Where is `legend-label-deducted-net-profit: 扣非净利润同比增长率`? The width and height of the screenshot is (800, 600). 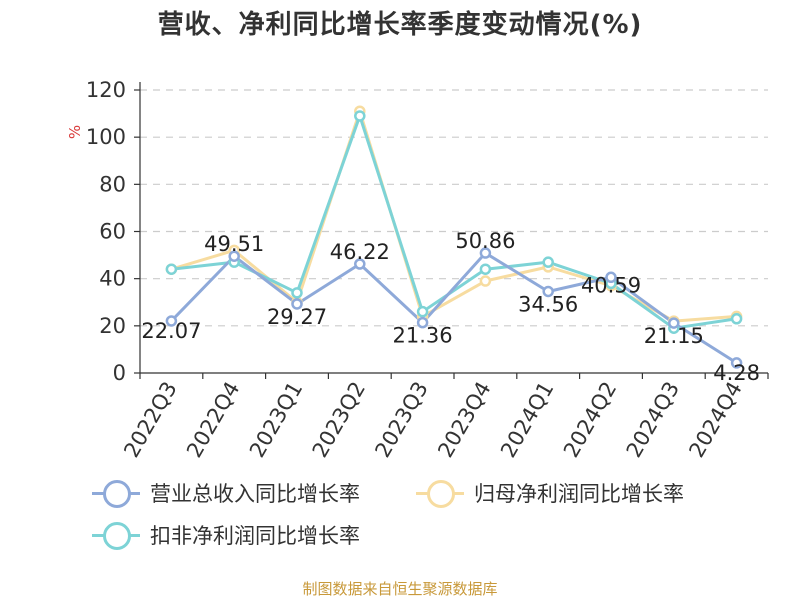
legend-label-deducted-net-profit: 扣非净利润同比增长率 is located at coordinates (255, 536).